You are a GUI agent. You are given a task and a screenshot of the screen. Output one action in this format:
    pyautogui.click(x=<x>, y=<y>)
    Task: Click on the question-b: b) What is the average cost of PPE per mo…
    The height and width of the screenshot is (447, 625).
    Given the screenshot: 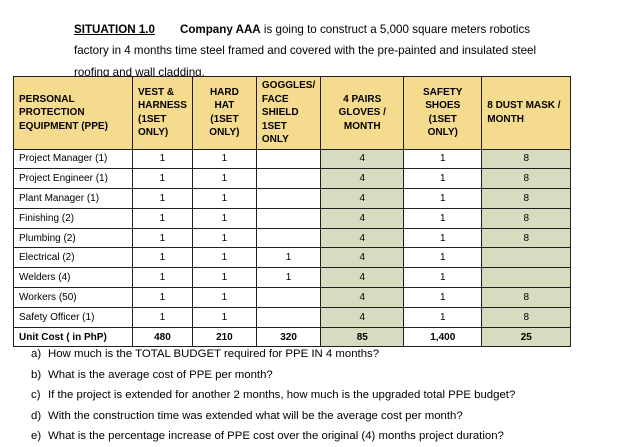 What is the action you would take?
    pyautogui.click(x=273, y=375)
    